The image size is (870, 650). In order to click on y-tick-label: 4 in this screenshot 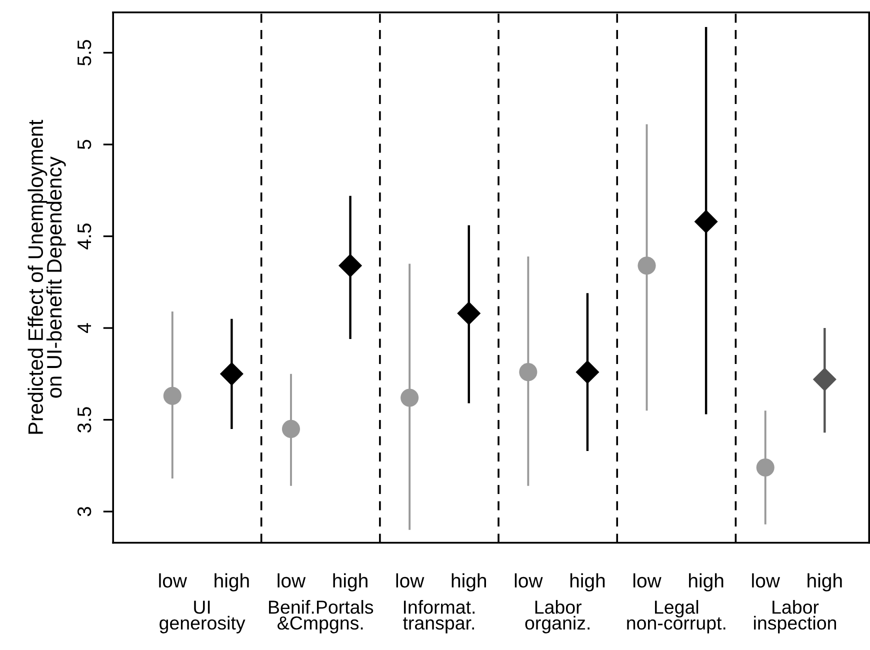, I will do `click(85, 328)`.